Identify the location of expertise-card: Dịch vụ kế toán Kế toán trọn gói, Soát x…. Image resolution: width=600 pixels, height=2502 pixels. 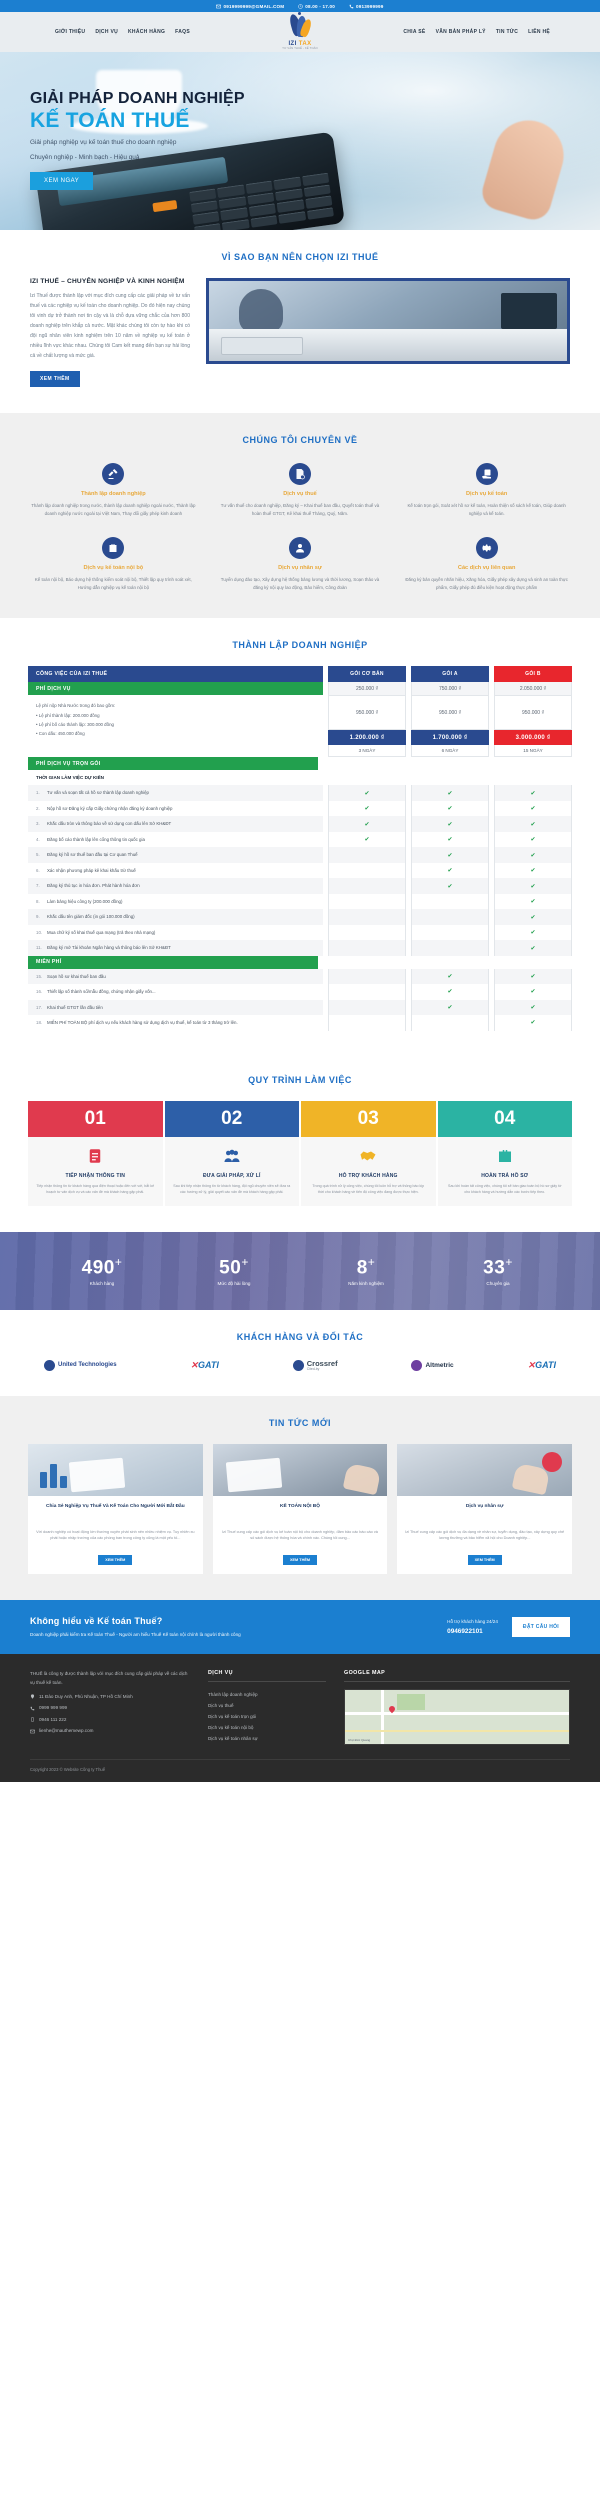
(486, 491).